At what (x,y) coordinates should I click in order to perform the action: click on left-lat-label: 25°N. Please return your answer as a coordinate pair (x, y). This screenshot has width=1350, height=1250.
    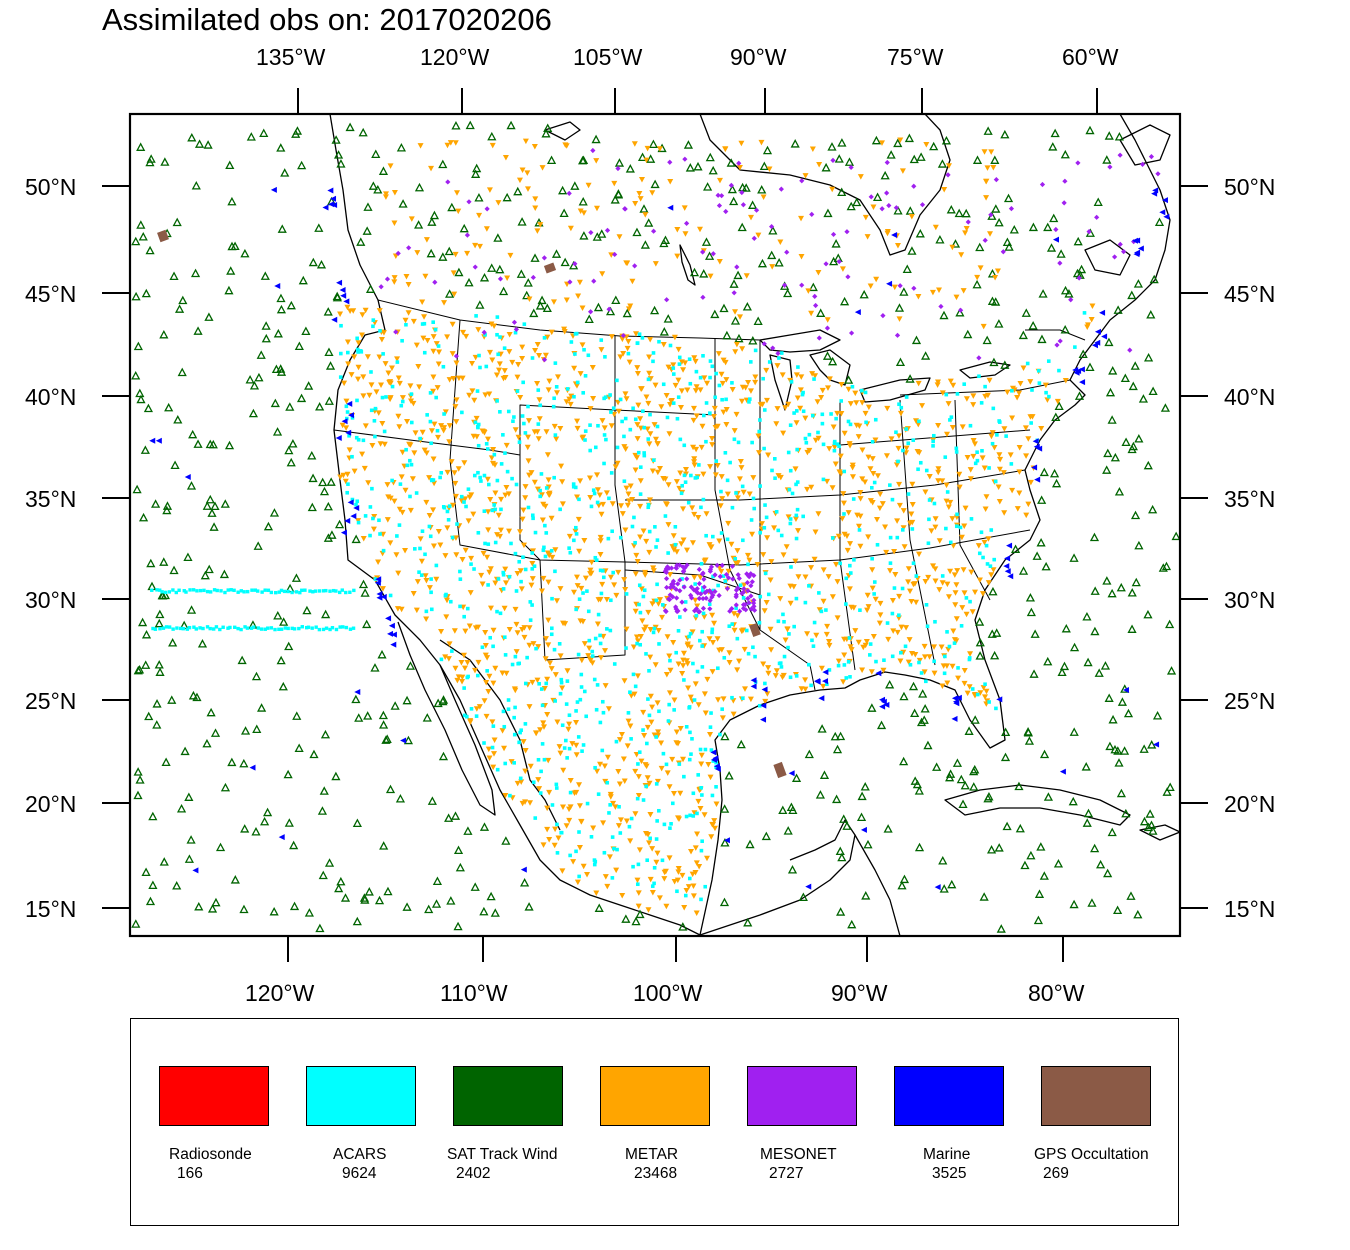
    Looking at the image, I should click on (51, 701).